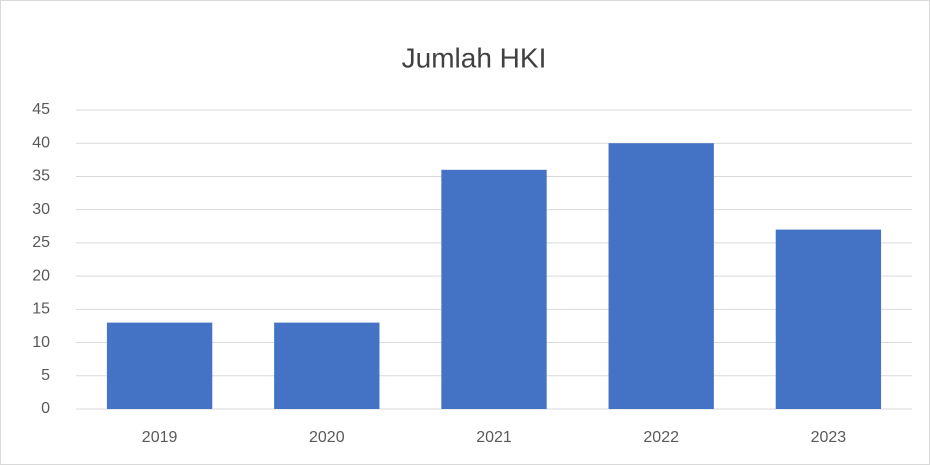  I want to click on y-tick-label: 30, so click(41, 209).